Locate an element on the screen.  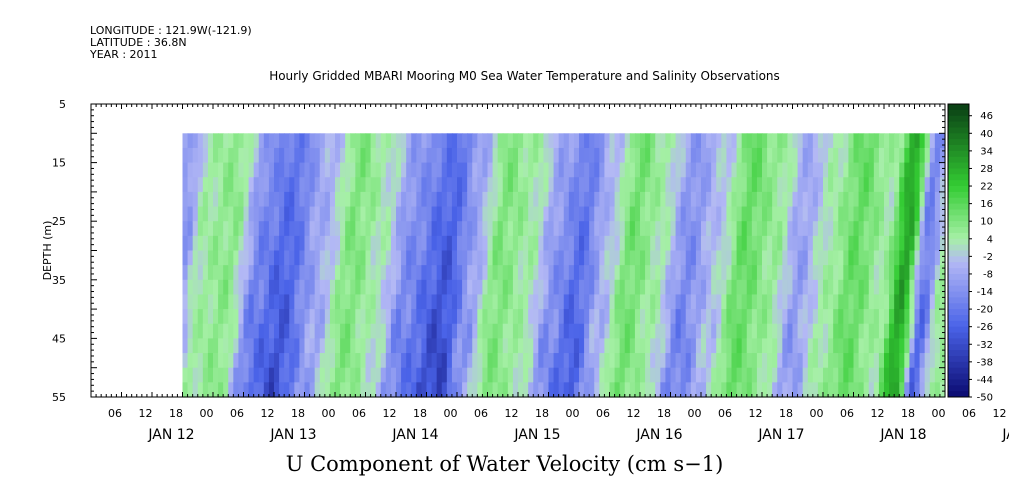
colorbar-label: -50 is located at coordinates (985, 398).